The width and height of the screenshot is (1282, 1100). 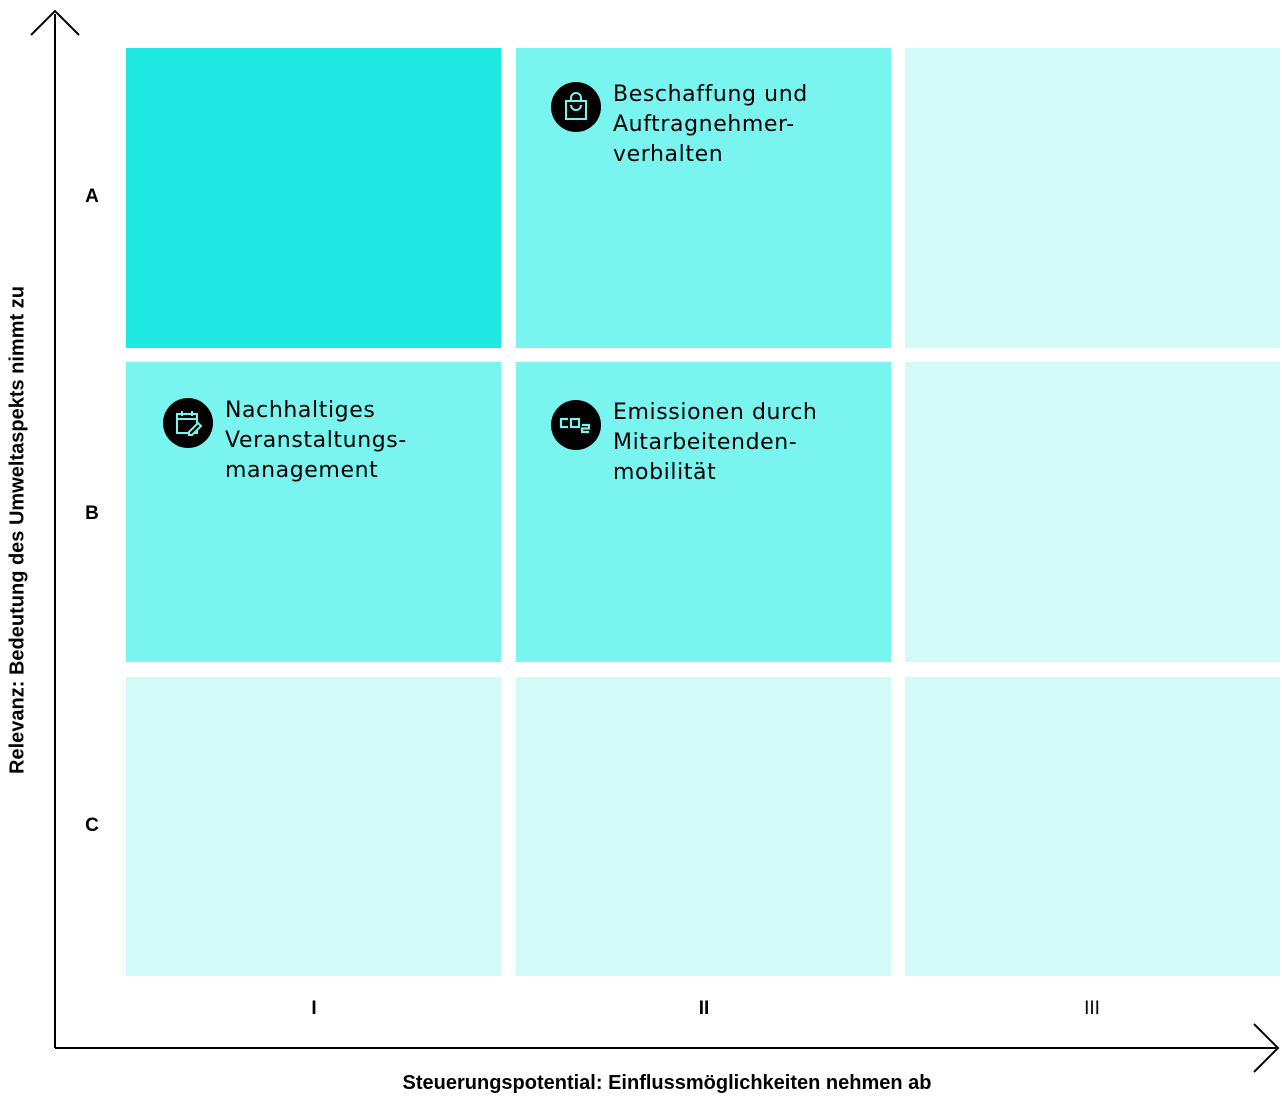 I want to click on y-axis-arrowhead, so click(x=55, y=22).